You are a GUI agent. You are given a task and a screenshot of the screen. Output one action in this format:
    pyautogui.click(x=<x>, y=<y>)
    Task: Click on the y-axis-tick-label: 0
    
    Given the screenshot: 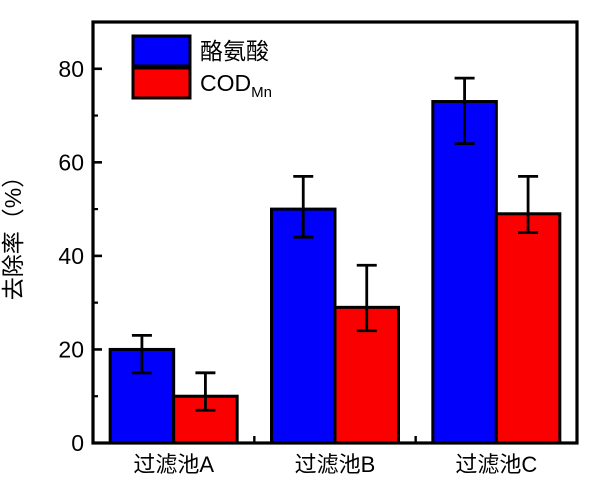 What is the action you would take?
    pyautogui.click(x=77, y=443)
    